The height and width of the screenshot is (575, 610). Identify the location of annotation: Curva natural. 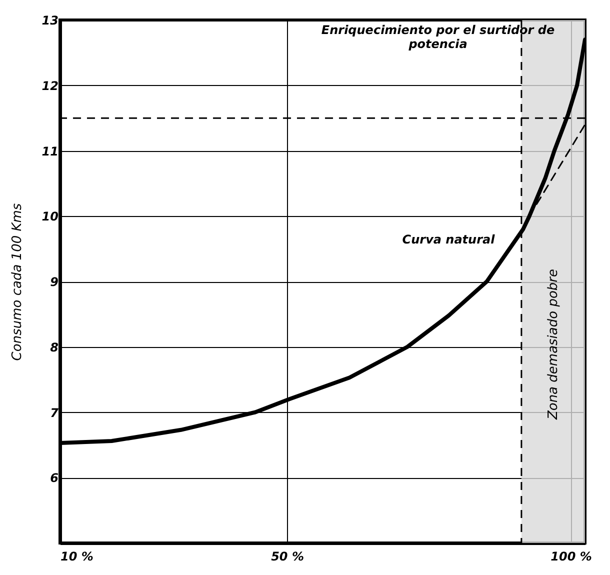
(449, 239).